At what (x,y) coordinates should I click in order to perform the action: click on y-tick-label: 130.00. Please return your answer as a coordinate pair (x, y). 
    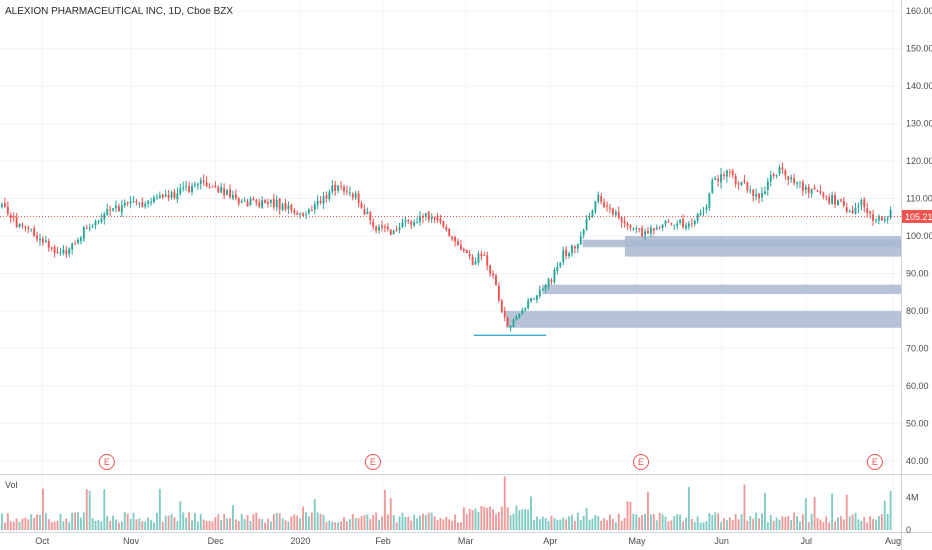
    Looking at the image, I should click on (919, 124).